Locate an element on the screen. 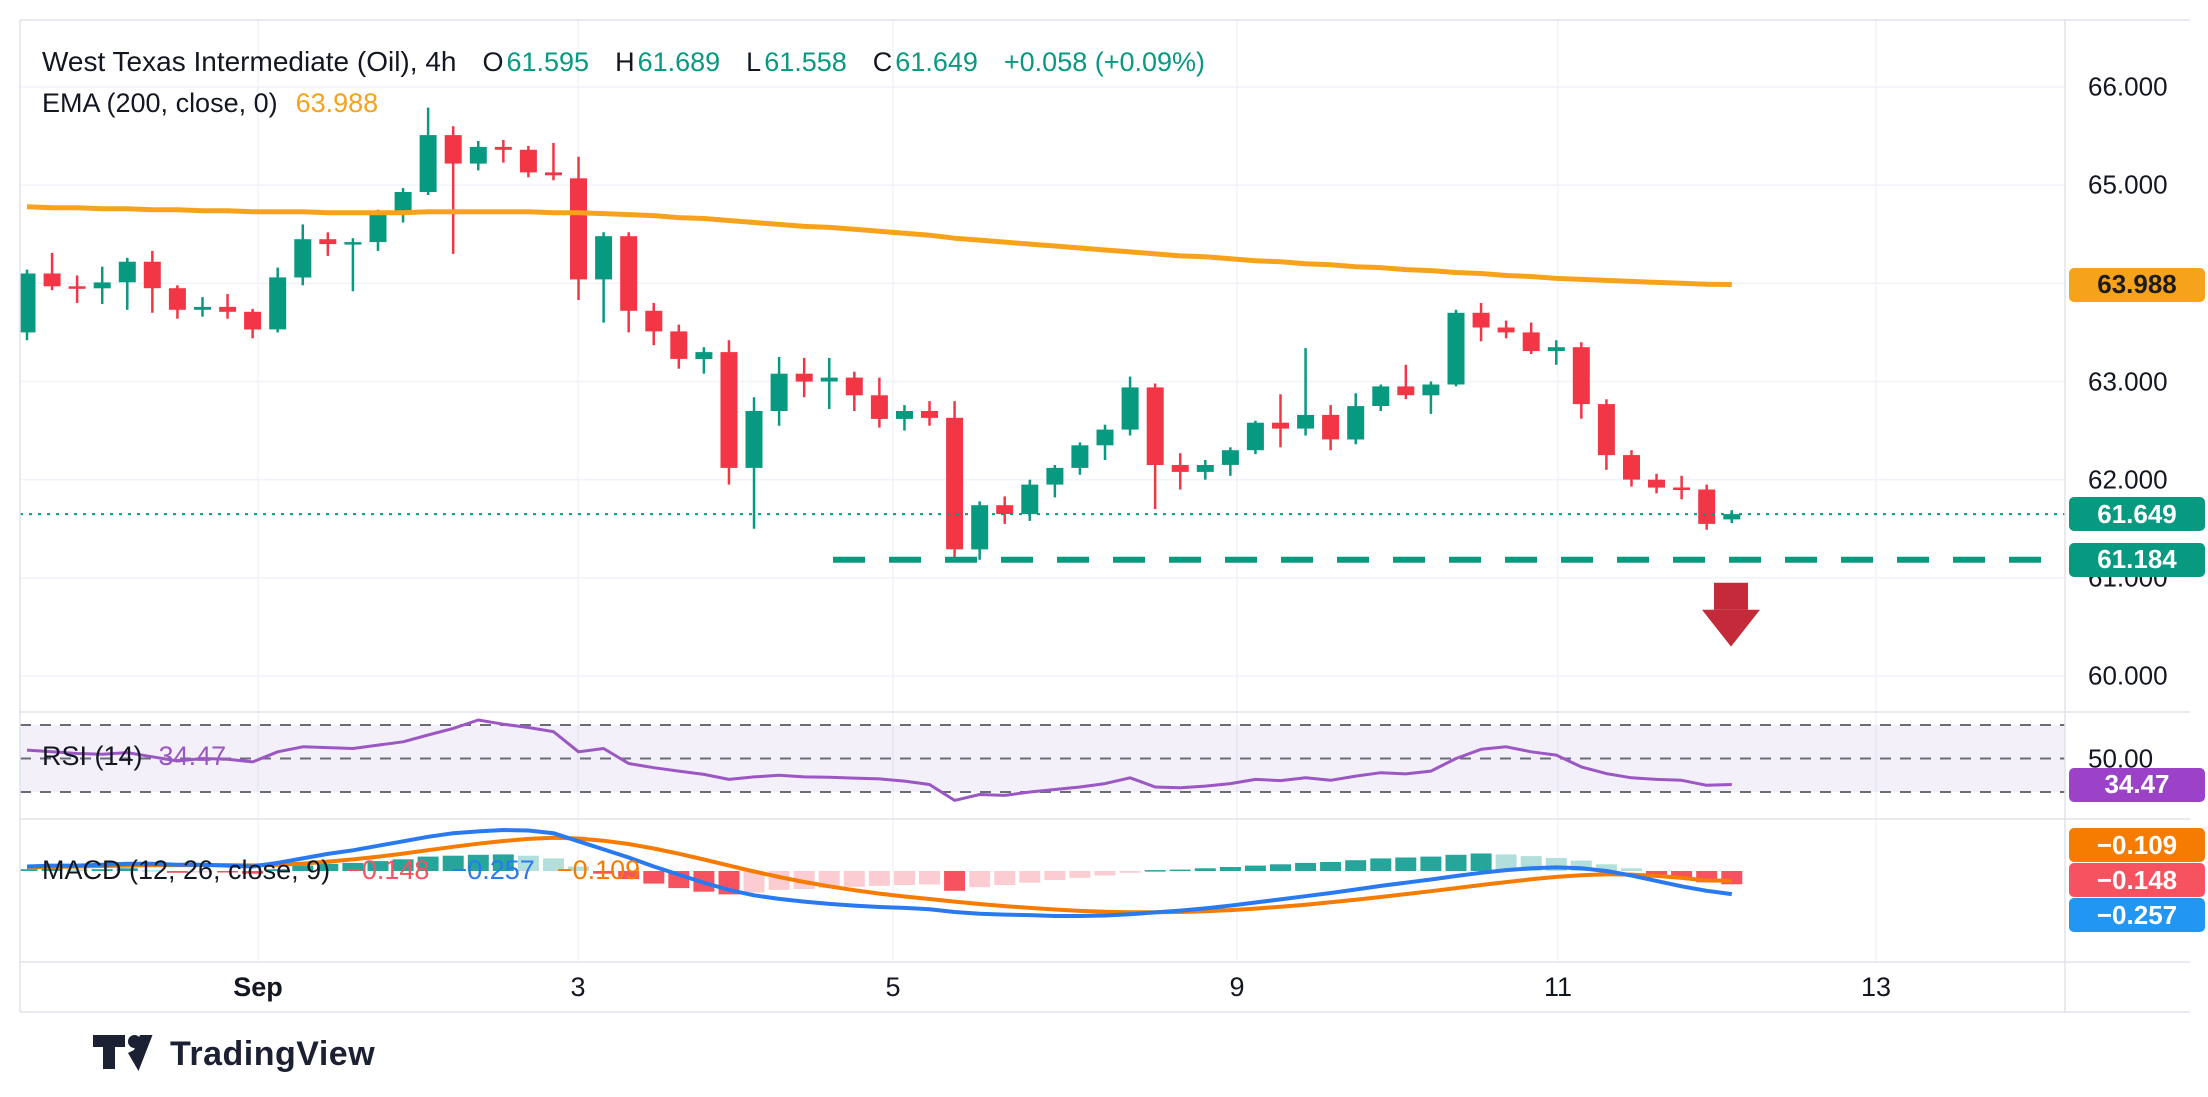 This screenshot has height=1097, width=2208. price-axis-tick: 62.000 is located at coordinates (2128, 479).